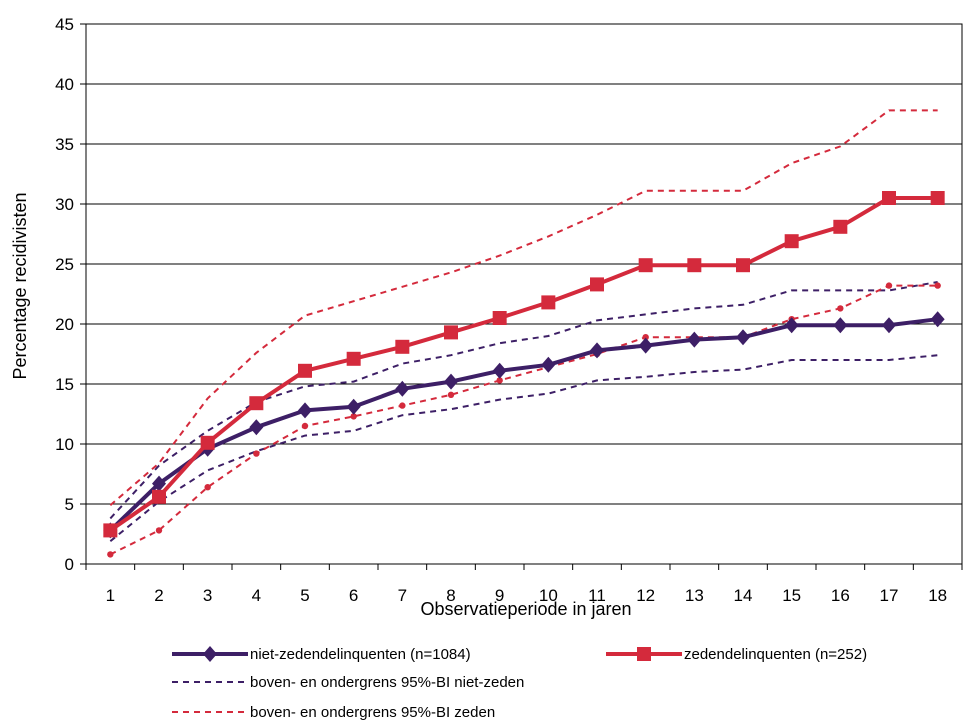  I want to click on x-tick-label: 14, so click(743, 595).